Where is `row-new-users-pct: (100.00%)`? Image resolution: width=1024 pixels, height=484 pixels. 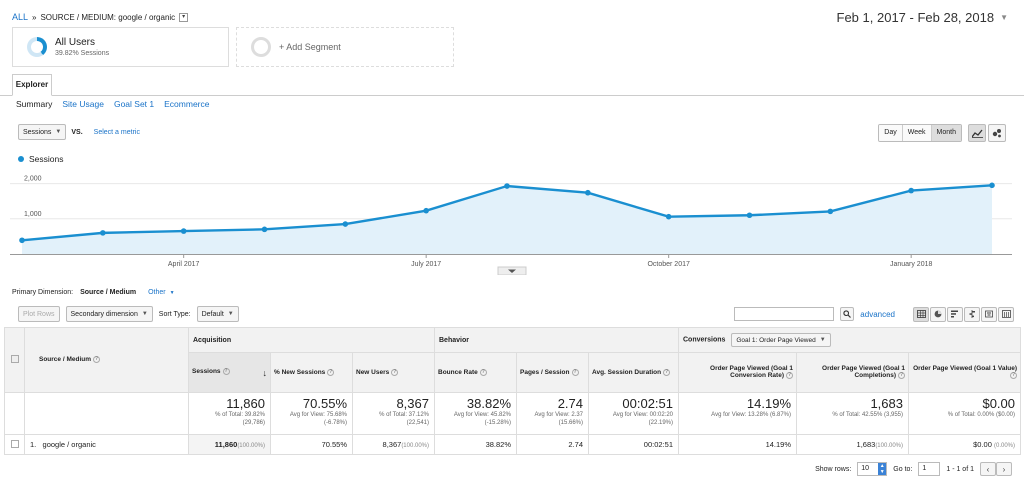
row-new-users-pct: (100.00%) is located at coordinates (415, 446).